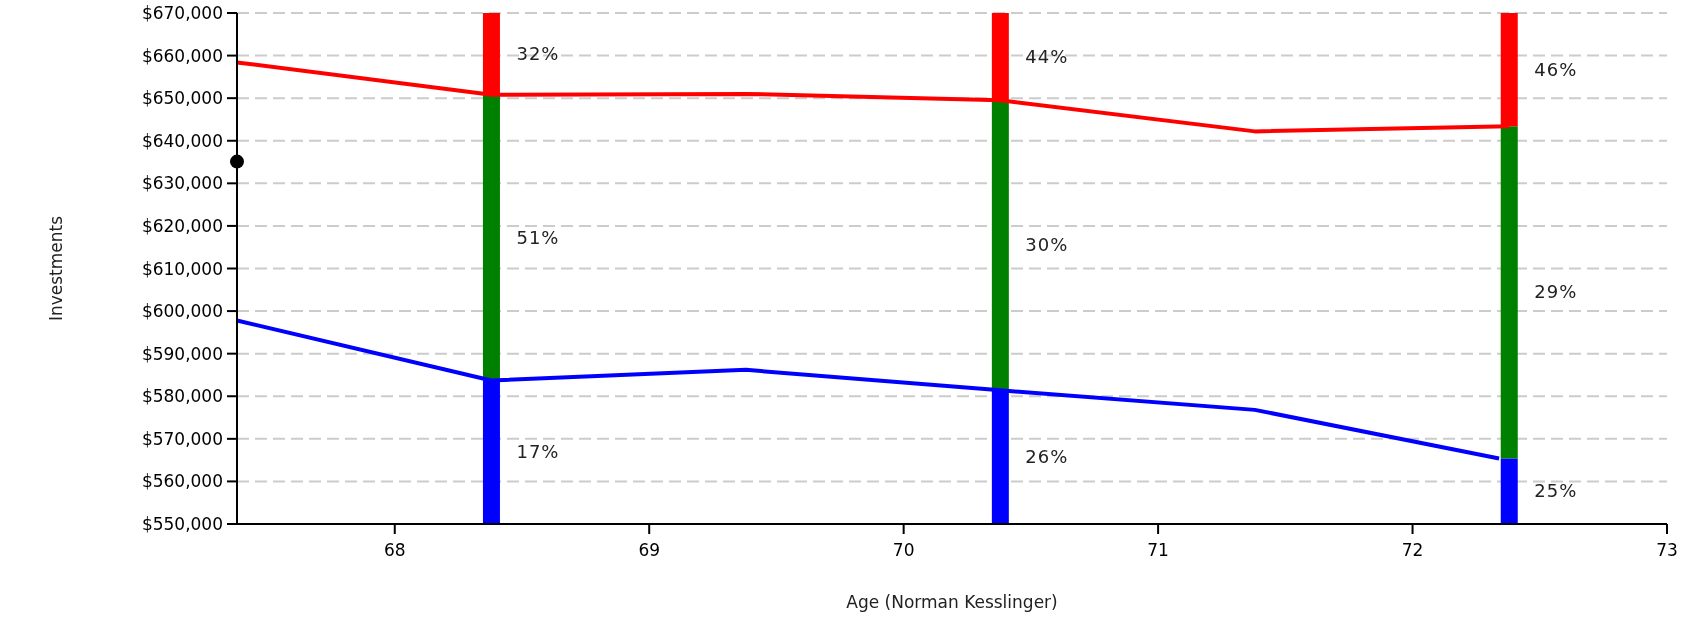  What do you see at coordinates (538, 237) in the screenshot?
I see `annotation: 51%` at bounding box center [538, 237].